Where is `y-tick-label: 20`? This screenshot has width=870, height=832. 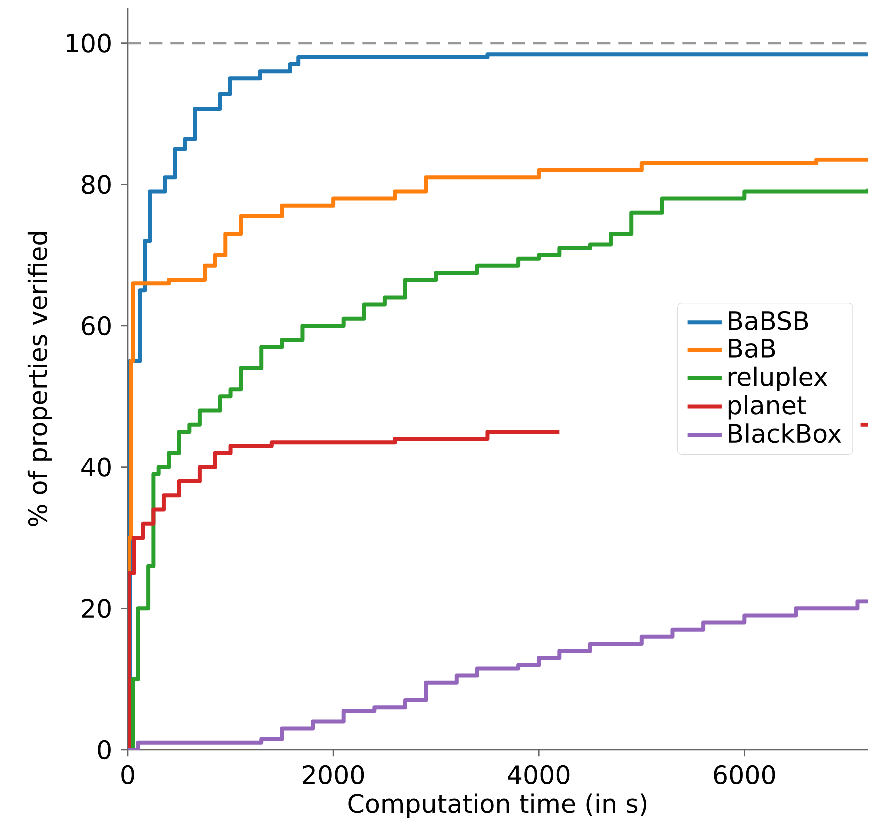
y-tick-label: 20 is located at coordinates (96, 608).